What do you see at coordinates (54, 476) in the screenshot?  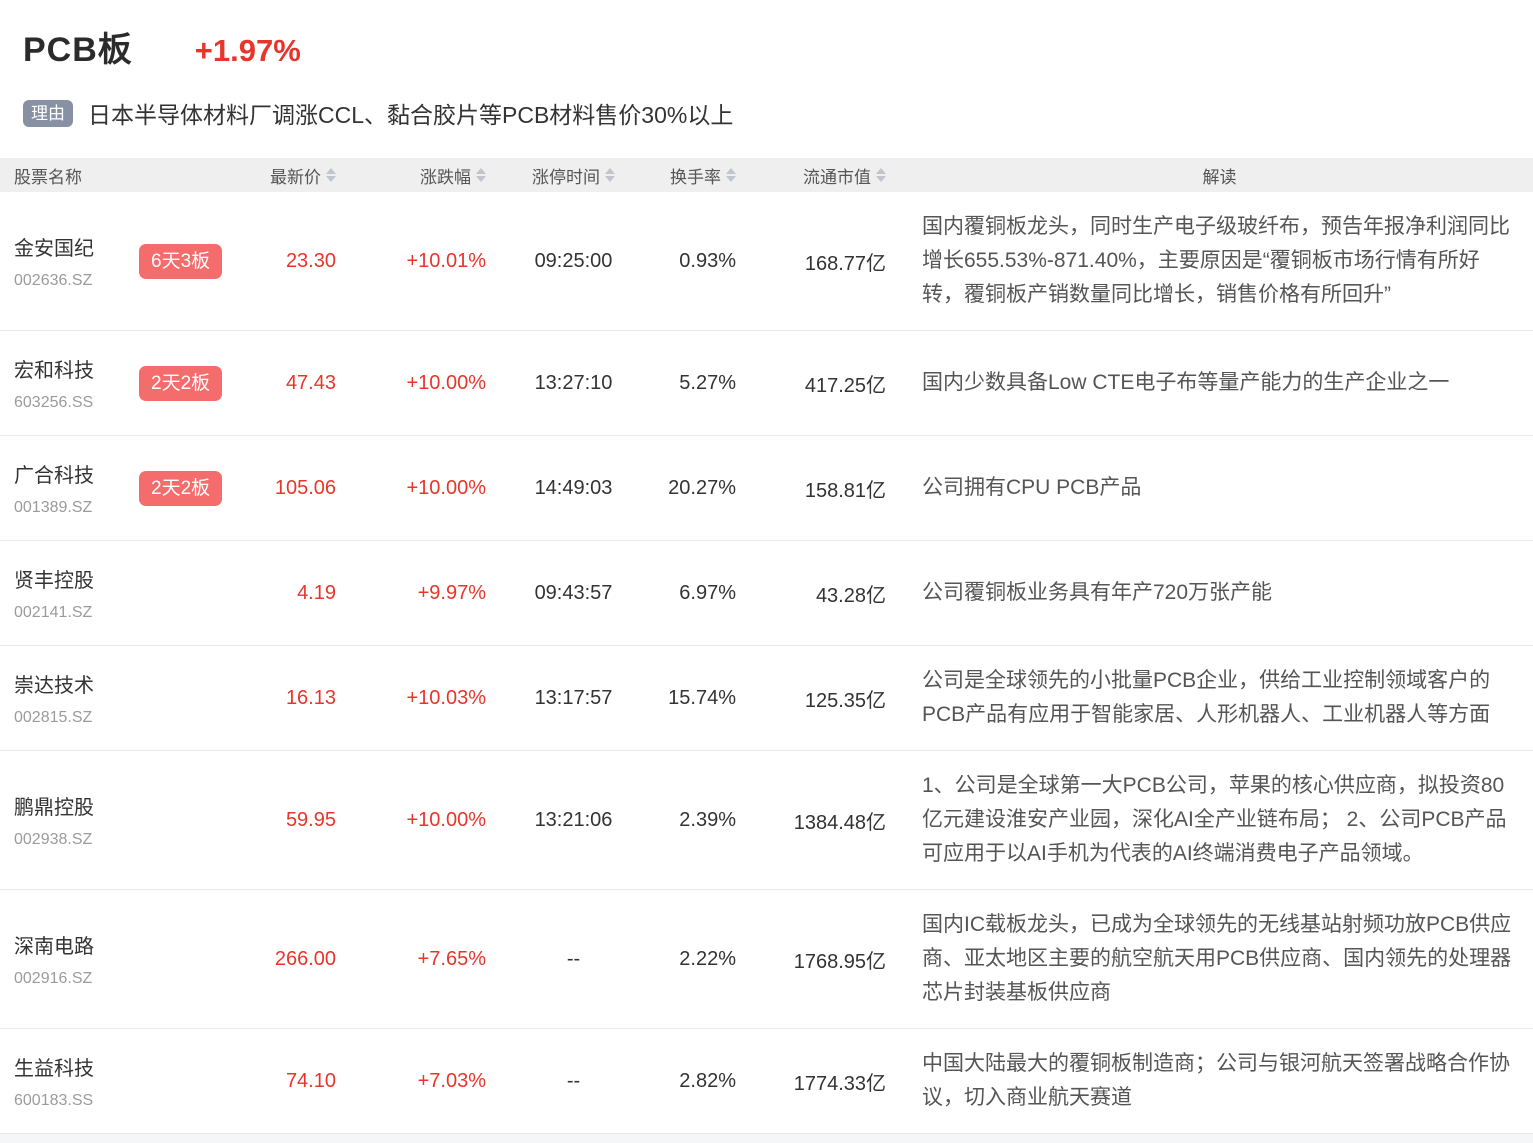 I see `stock-name: 广合科技` at bounding box center [54, 476].